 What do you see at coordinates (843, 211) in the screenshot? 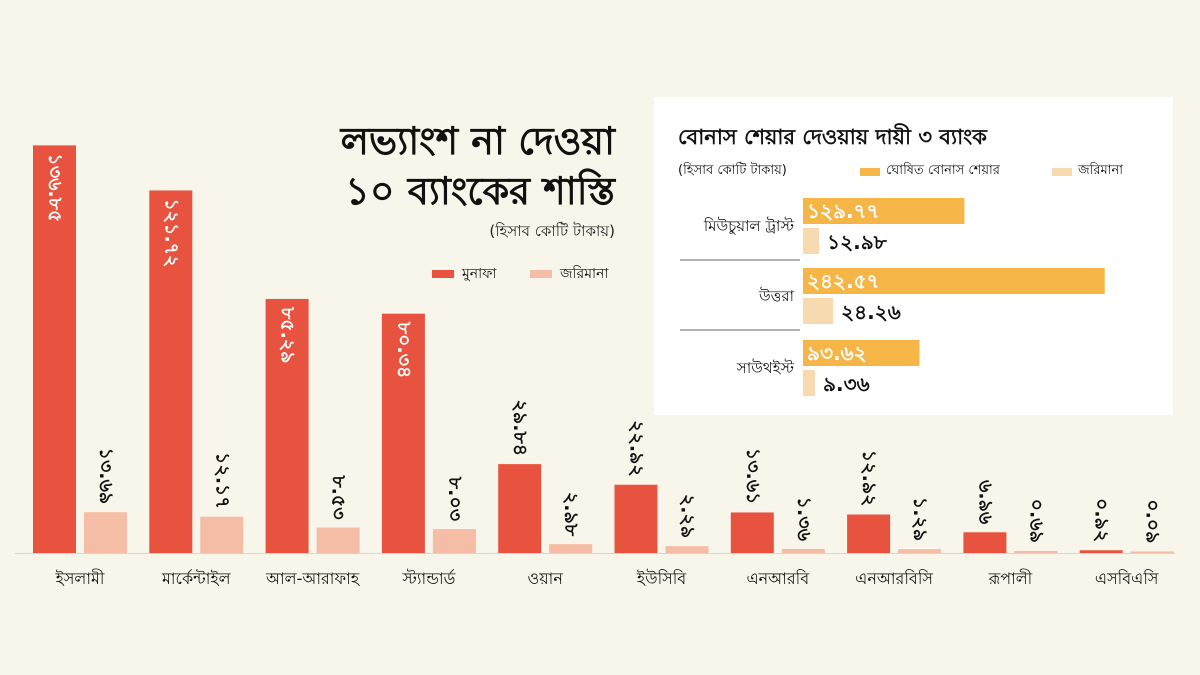
I see `inset-label-bonus-0: ১২৯.৭৭` at bounding box center [843, 211].